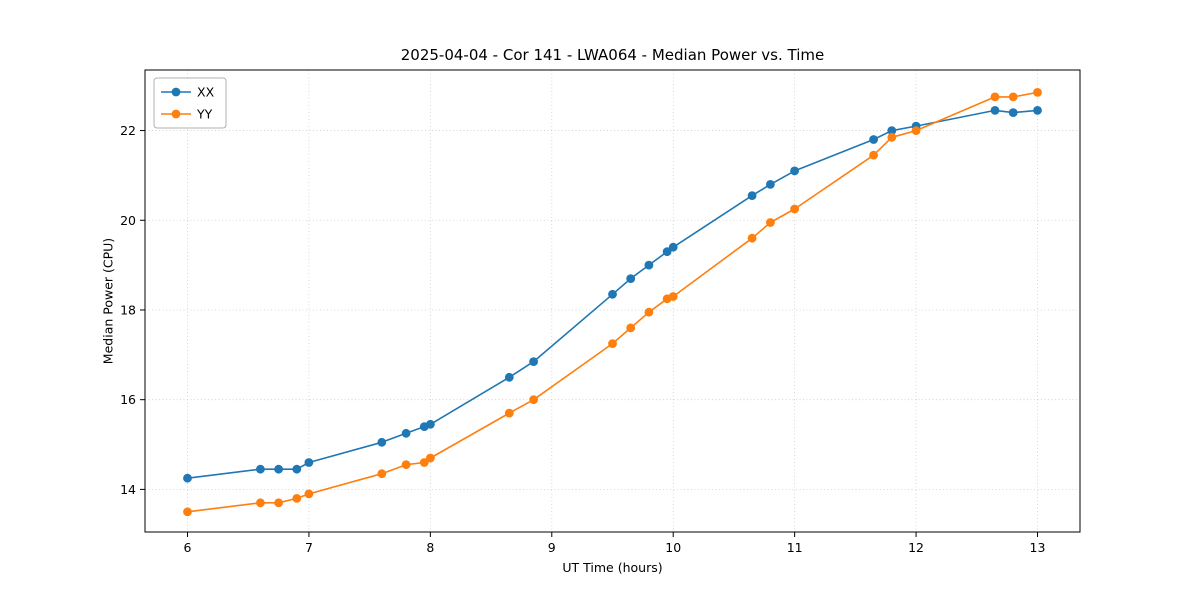 Image resolution: width=1200 pixels, height=600 pixels. I want to click on legend-label: YY, so click(204, 114).